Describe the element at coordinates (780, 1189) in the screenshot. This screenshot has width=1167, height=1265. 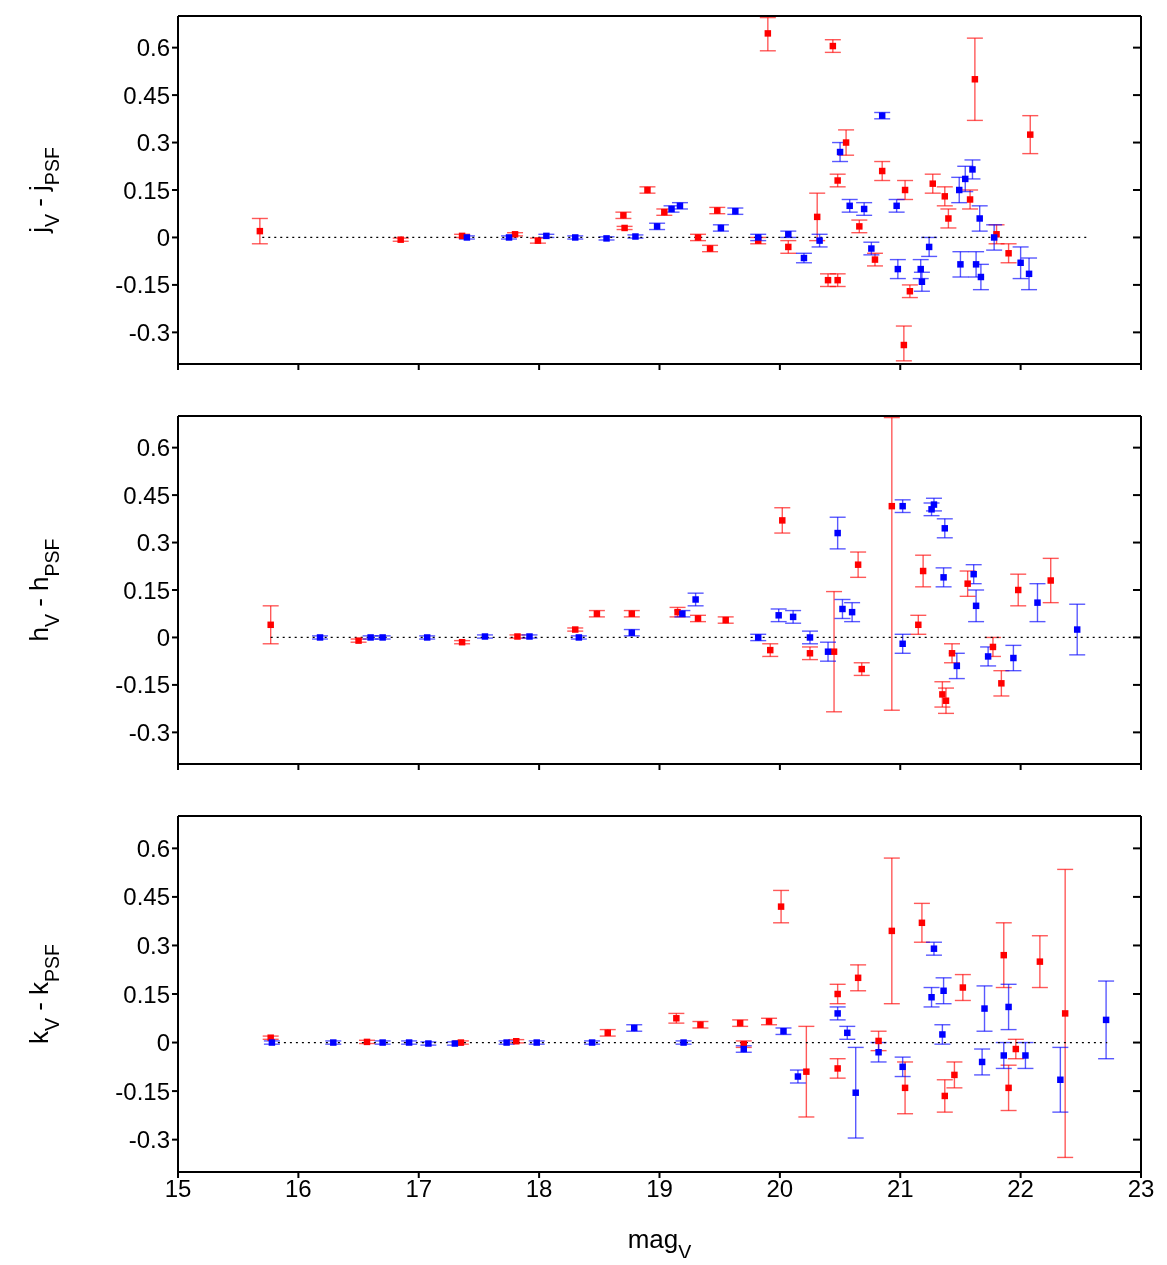
I see `x-tick-label: 20` at that location.